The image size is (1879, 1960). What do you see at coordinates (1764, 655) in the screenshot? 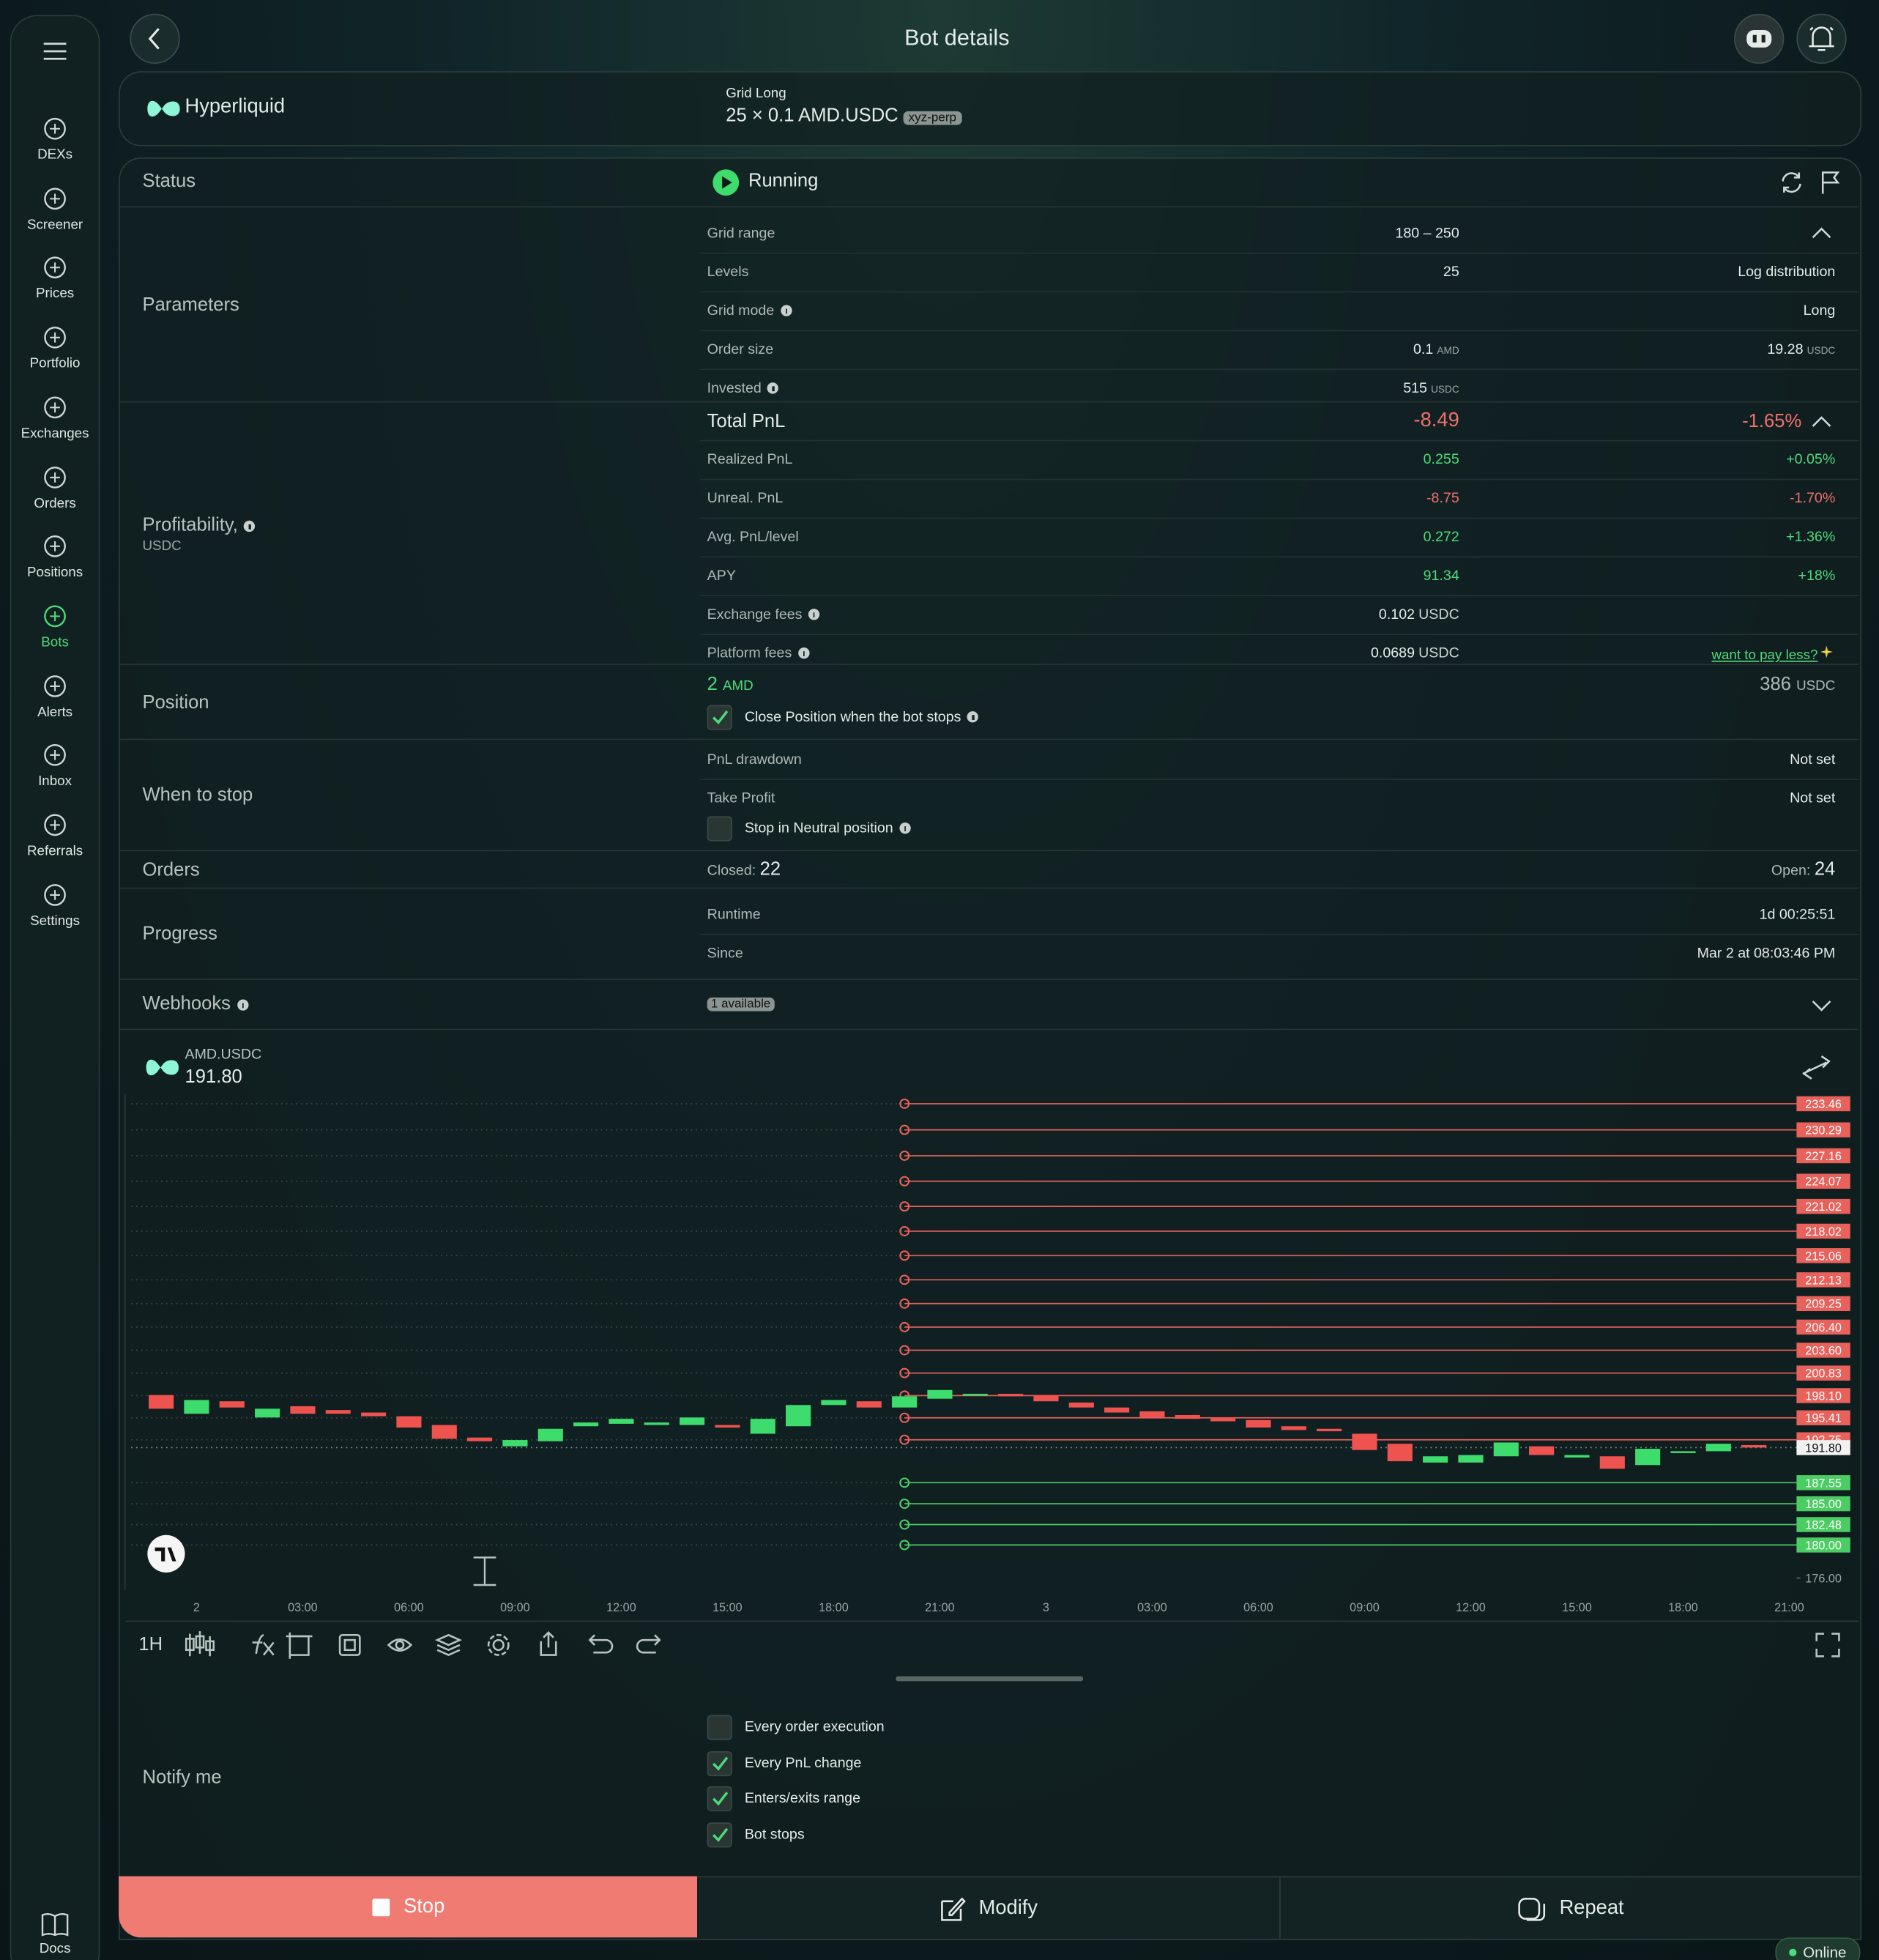
I see `link: want to pay less?` at bounding box center [1764, 655].